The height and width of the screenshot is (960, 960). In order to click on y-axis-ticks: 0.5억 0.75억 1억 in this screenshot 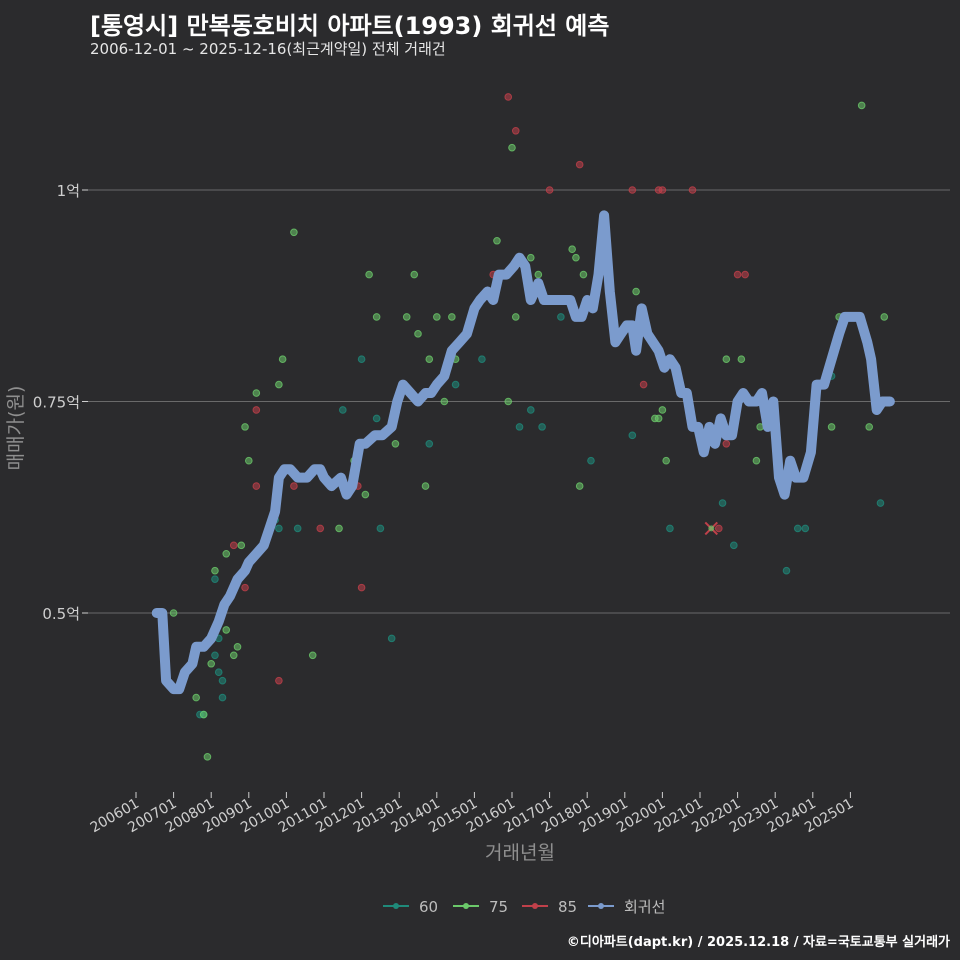, I will do `click(60, 402)`.